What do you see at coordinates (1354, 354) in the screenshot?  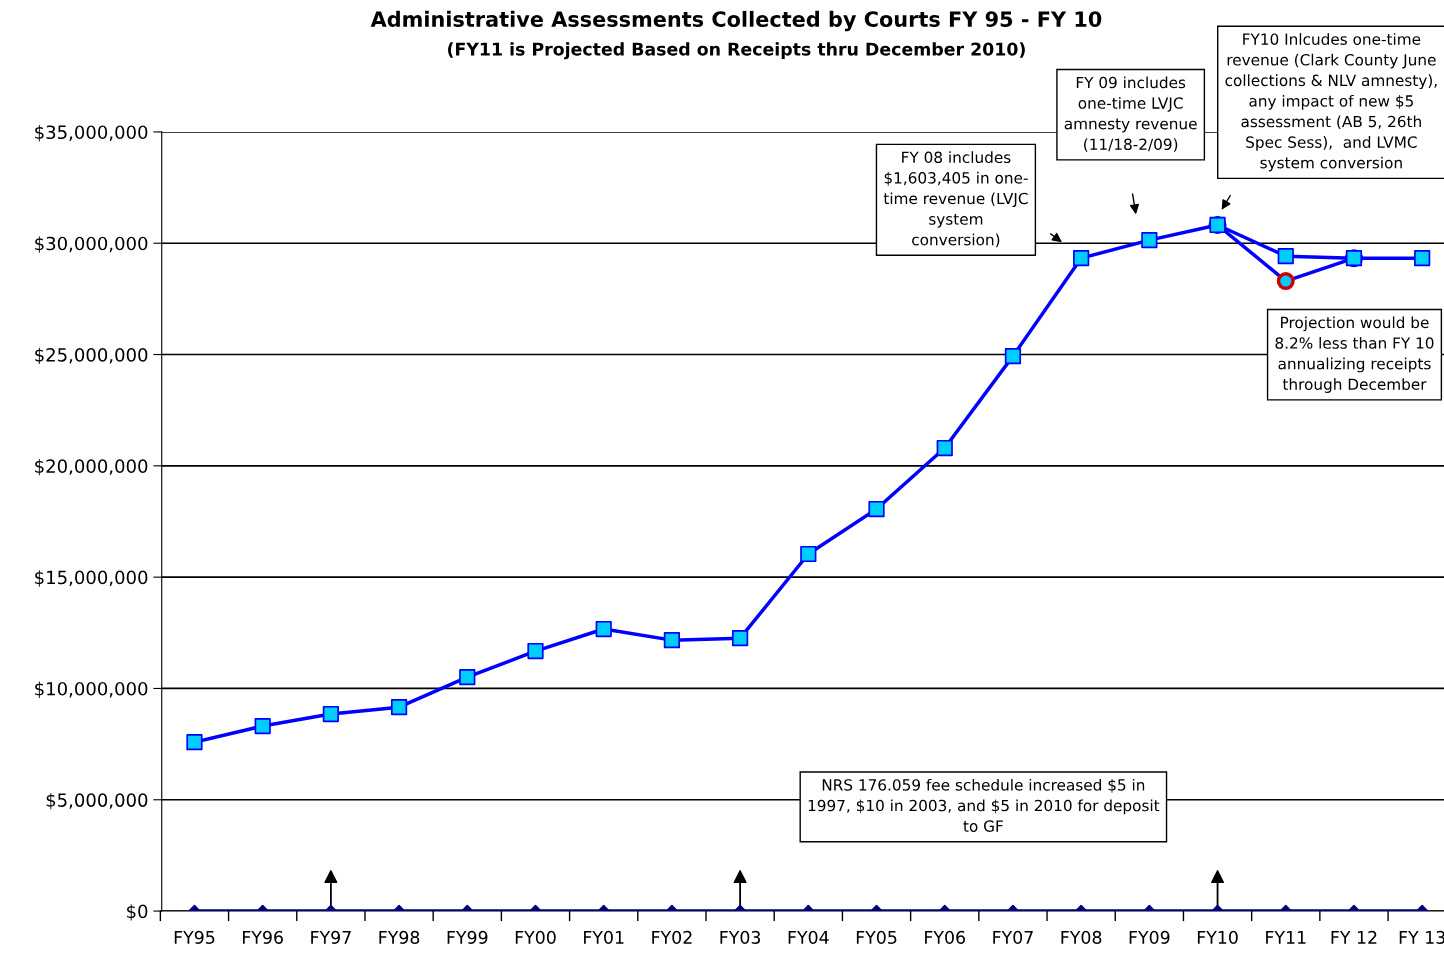 I see `annotation: Projection would be 8.2% less than FY 10 annualizing receipts through December` at bounding box center [1354, 354].